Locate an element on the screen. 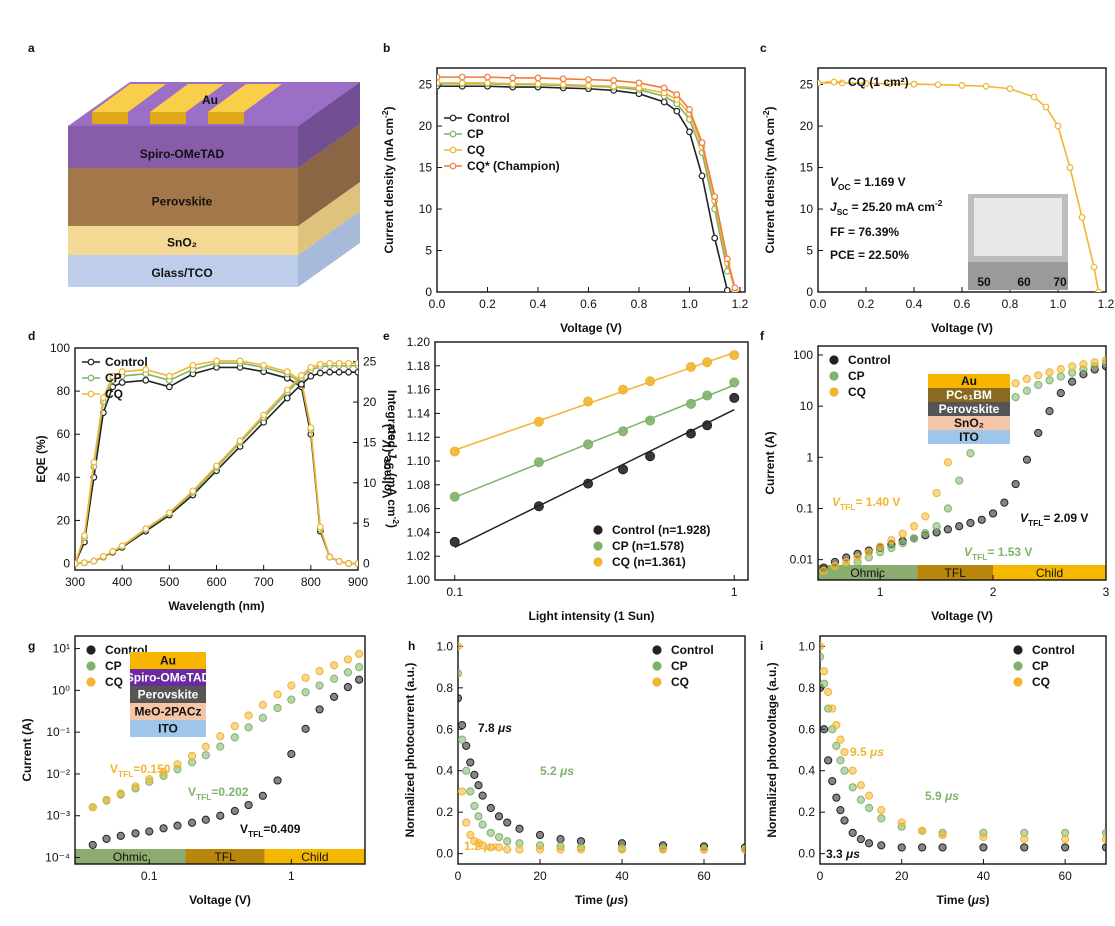 This screenshot has width=1115, height=926. y2-tick-label: 25 is located at coordinates (370, 362).